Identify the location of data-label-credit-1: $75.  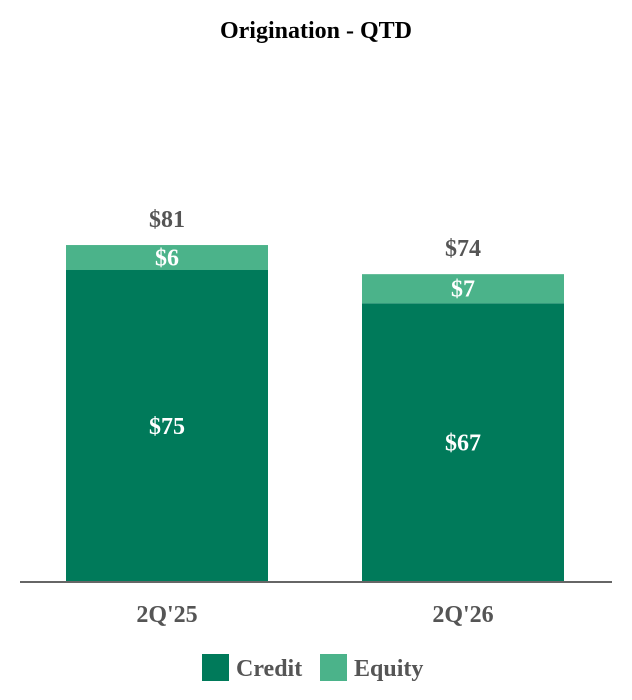
(167, 427).